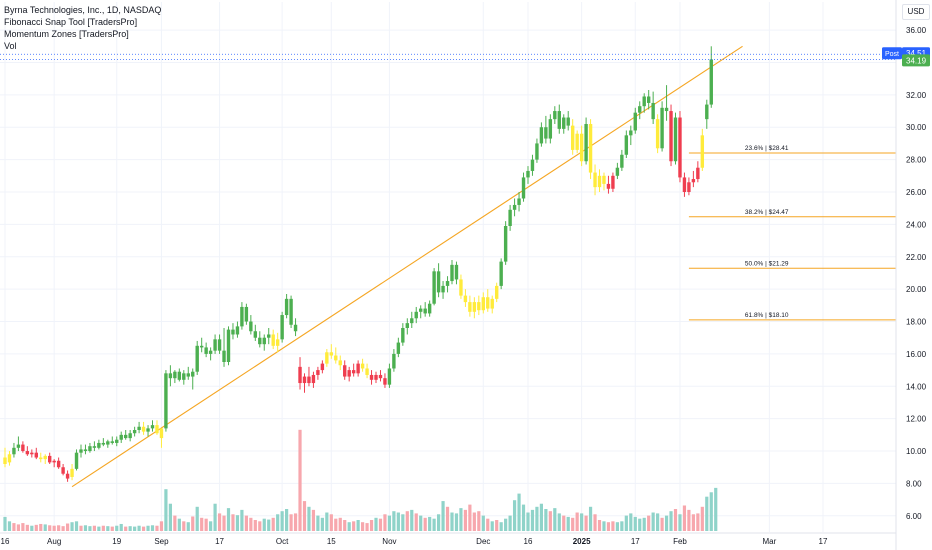  Describe the element at coordinates (116, 541) in the screenshot. I see `x-tick-label: 19` at that location.